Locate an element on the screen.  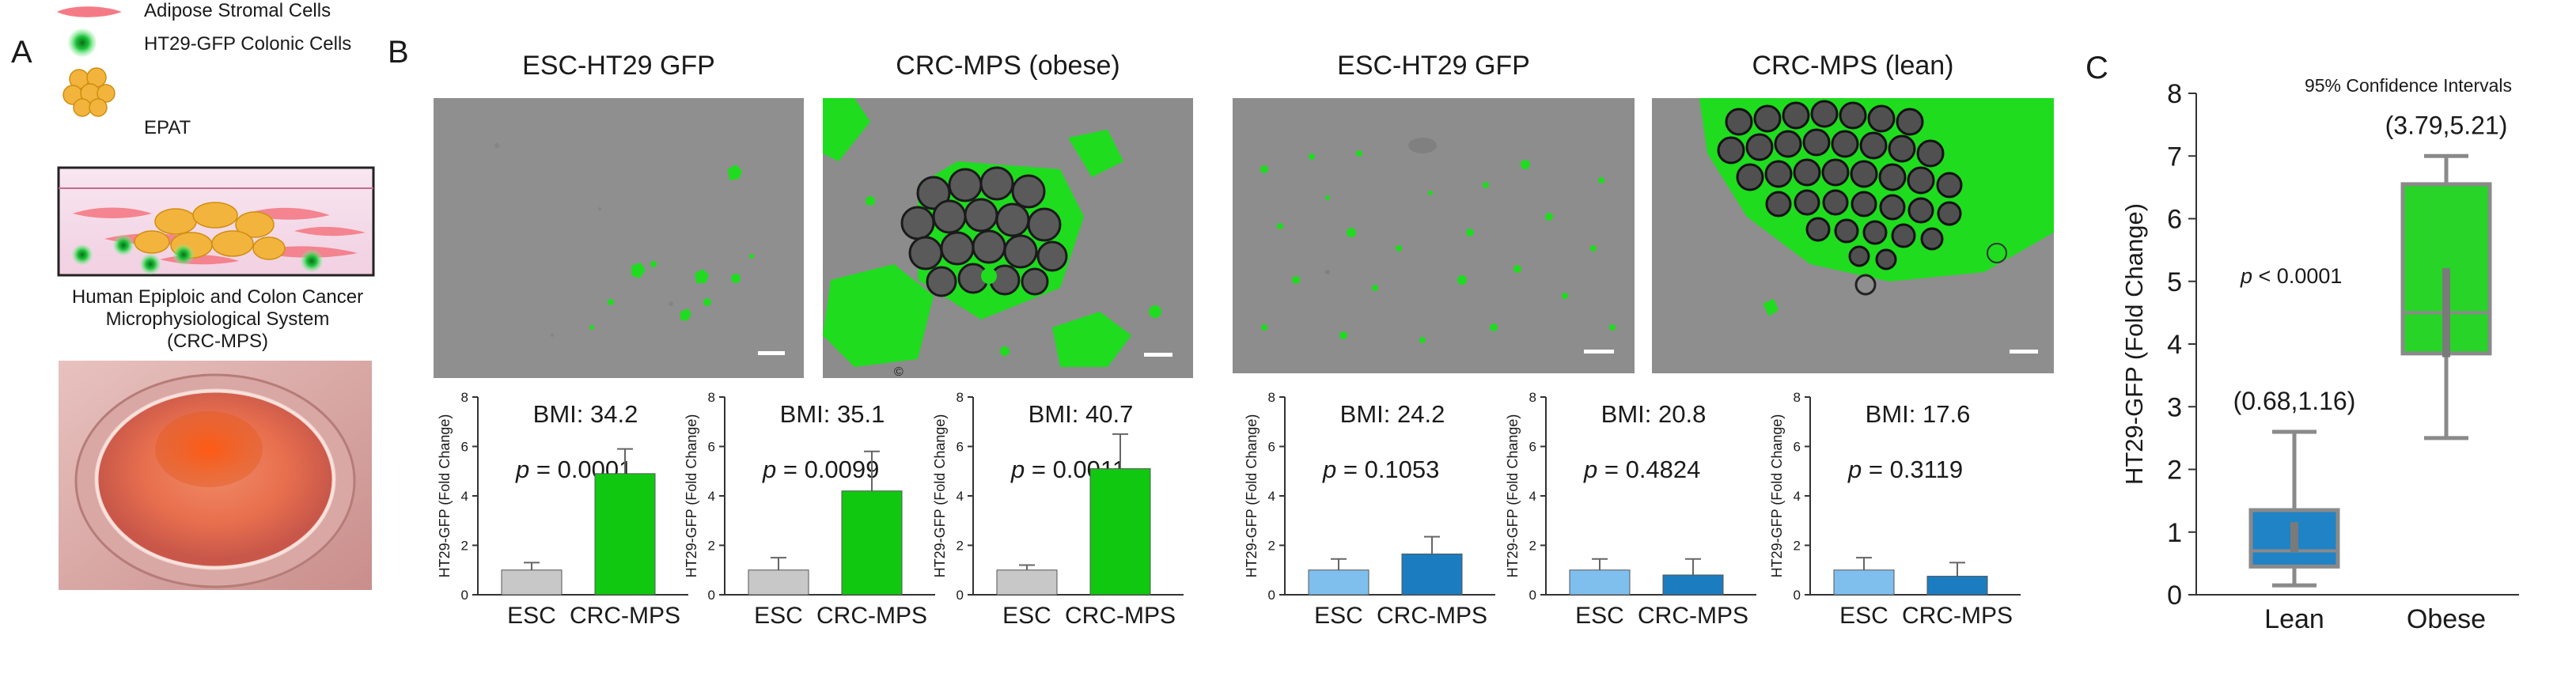
p-value-label: p < 0.0001 is located at coordinates (2291, 276).